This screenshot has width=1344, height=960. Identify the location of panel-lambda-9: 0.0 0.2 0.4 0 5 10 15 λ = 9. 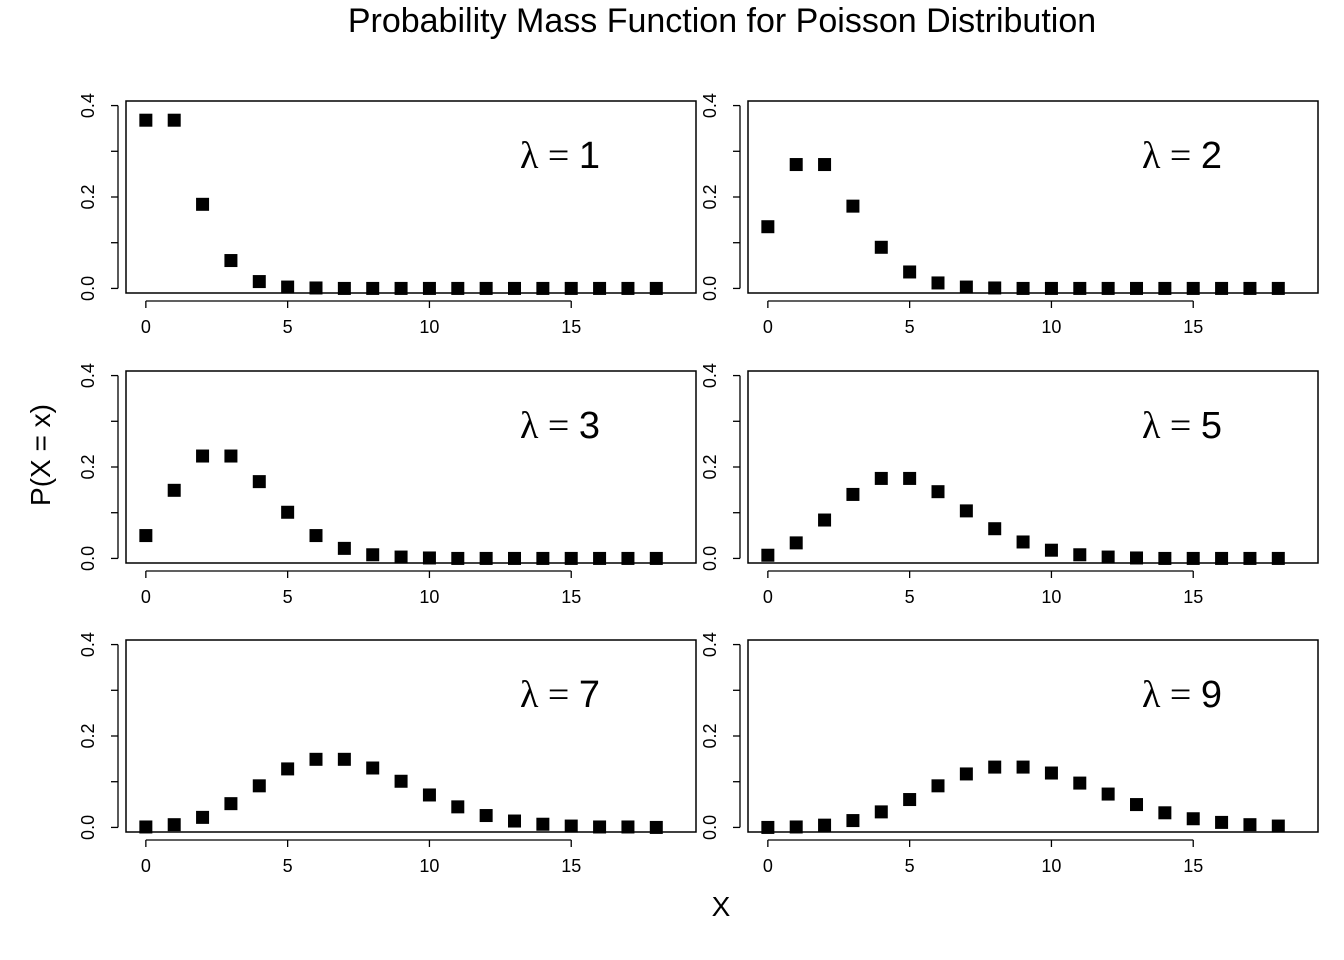
(1009, 754).